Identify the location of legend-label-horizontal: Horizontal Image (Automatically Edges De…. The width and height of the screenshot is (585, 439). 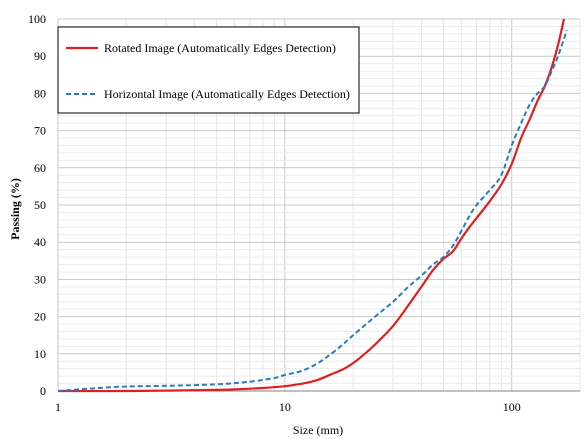
(227, 94).